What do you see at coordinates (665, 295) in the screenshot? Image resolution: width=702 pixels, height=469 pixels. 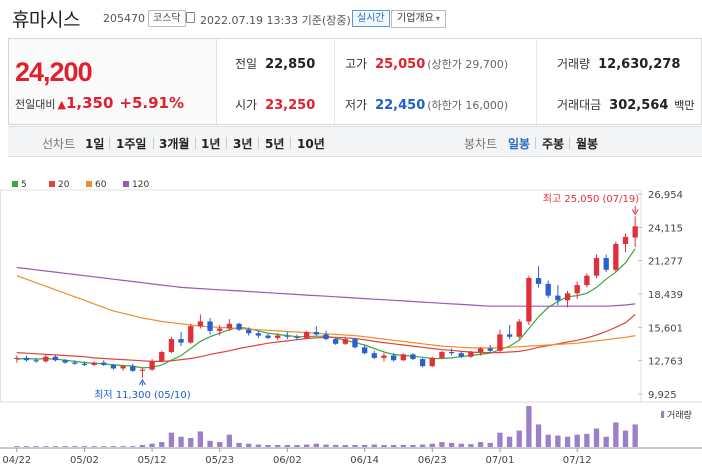 I see `y-tick-label: 18,439` at bounding box center [665, 295].